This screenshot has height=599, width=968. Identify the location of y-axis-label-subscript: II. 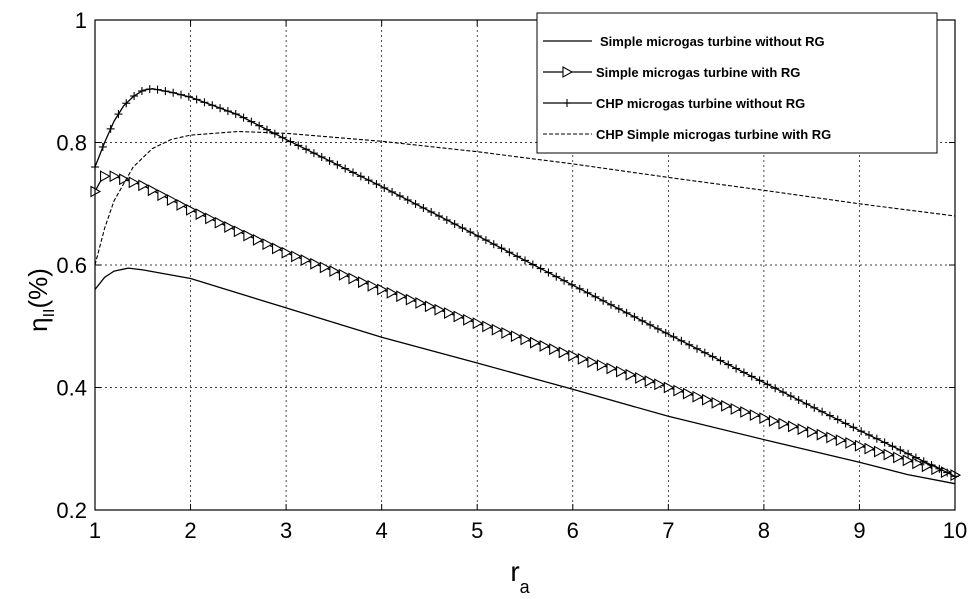
(49, 313).